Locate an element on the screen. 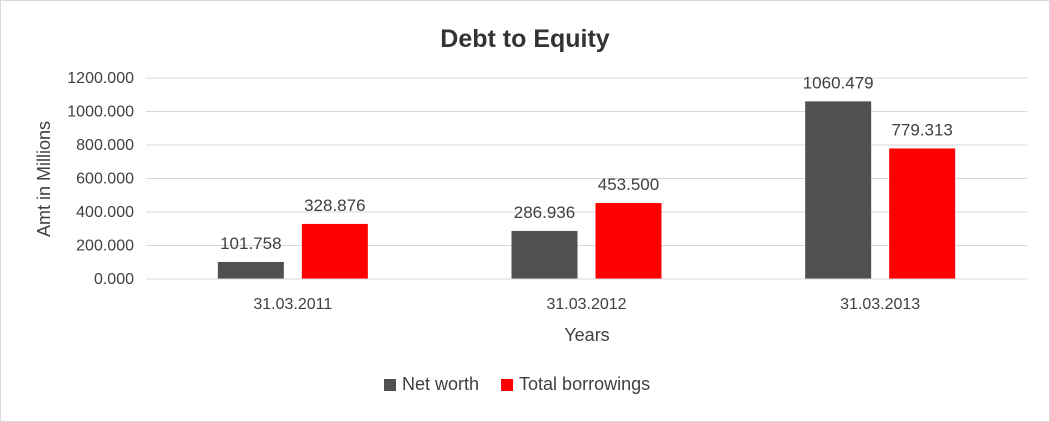  y-tick-label: 1000.000 is located at coordinates (100, 112).